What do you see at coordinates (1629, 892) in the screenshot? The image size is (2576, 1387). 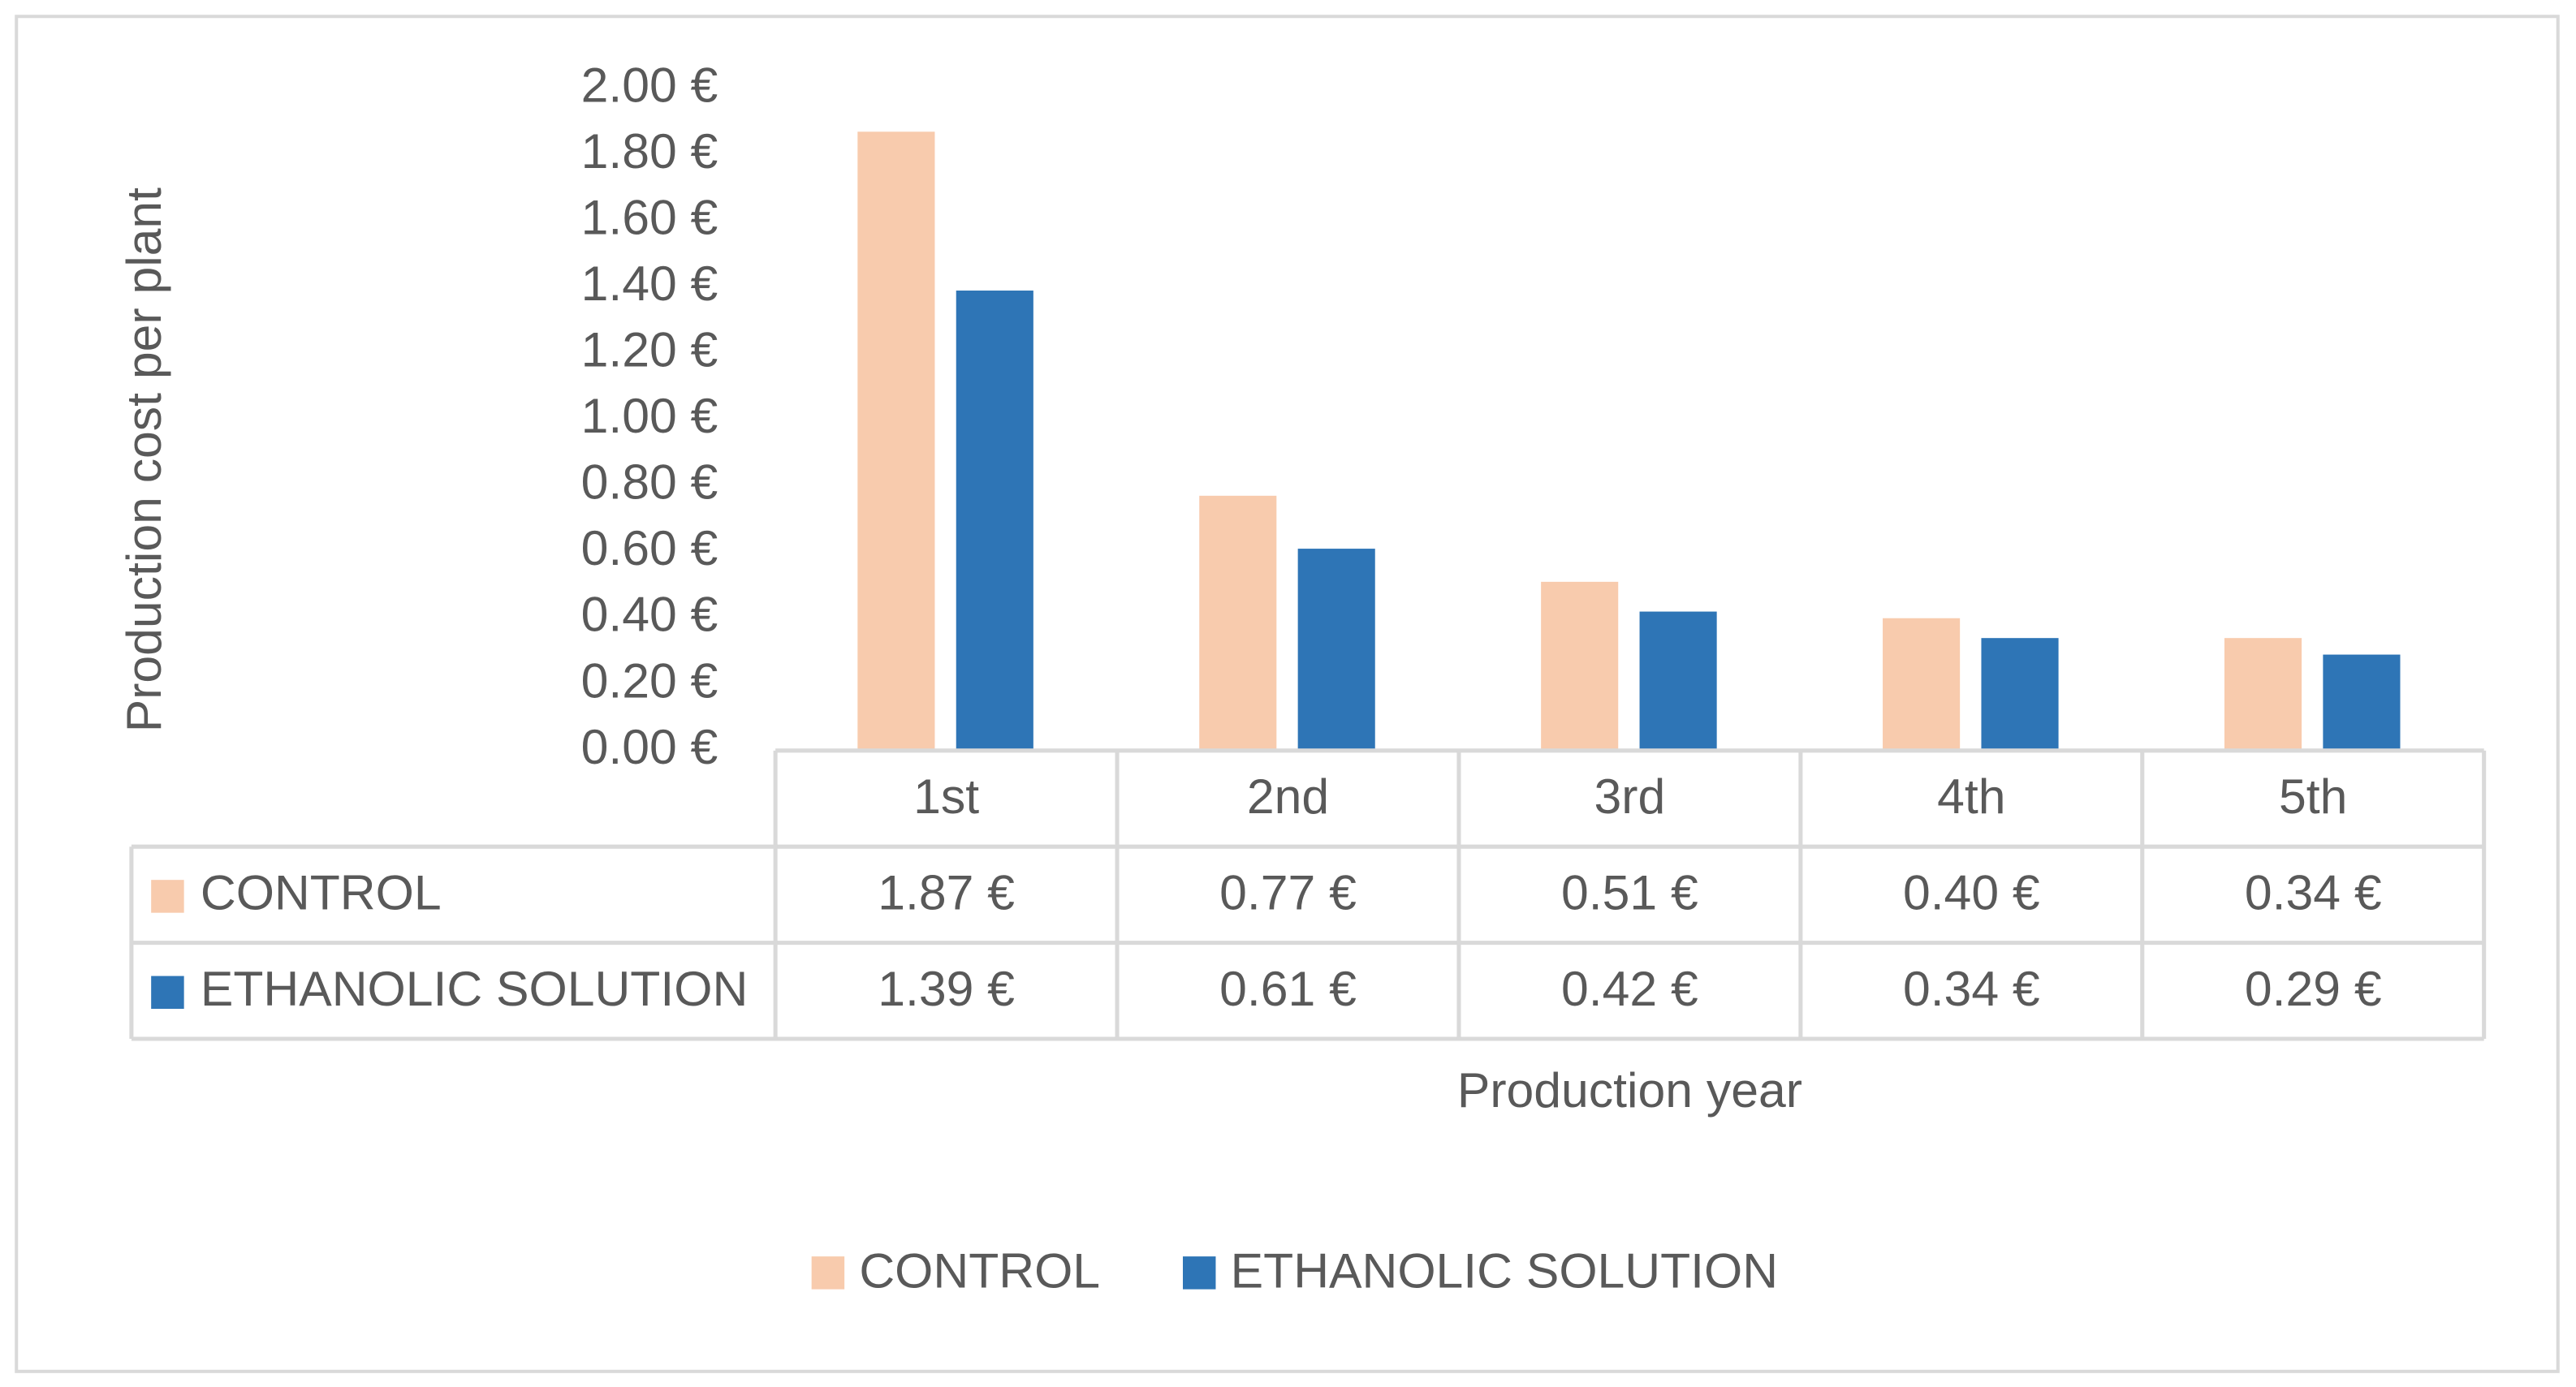 I see `data-table-cell: 0.51 €` at bounding box center [1629, 892].